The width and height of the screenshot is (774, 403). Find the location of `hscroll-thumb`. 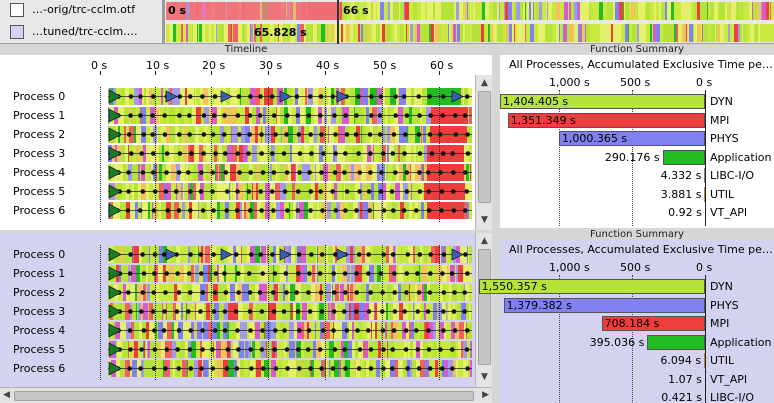

hscroll-thumb is located at coordinates (244, 396).